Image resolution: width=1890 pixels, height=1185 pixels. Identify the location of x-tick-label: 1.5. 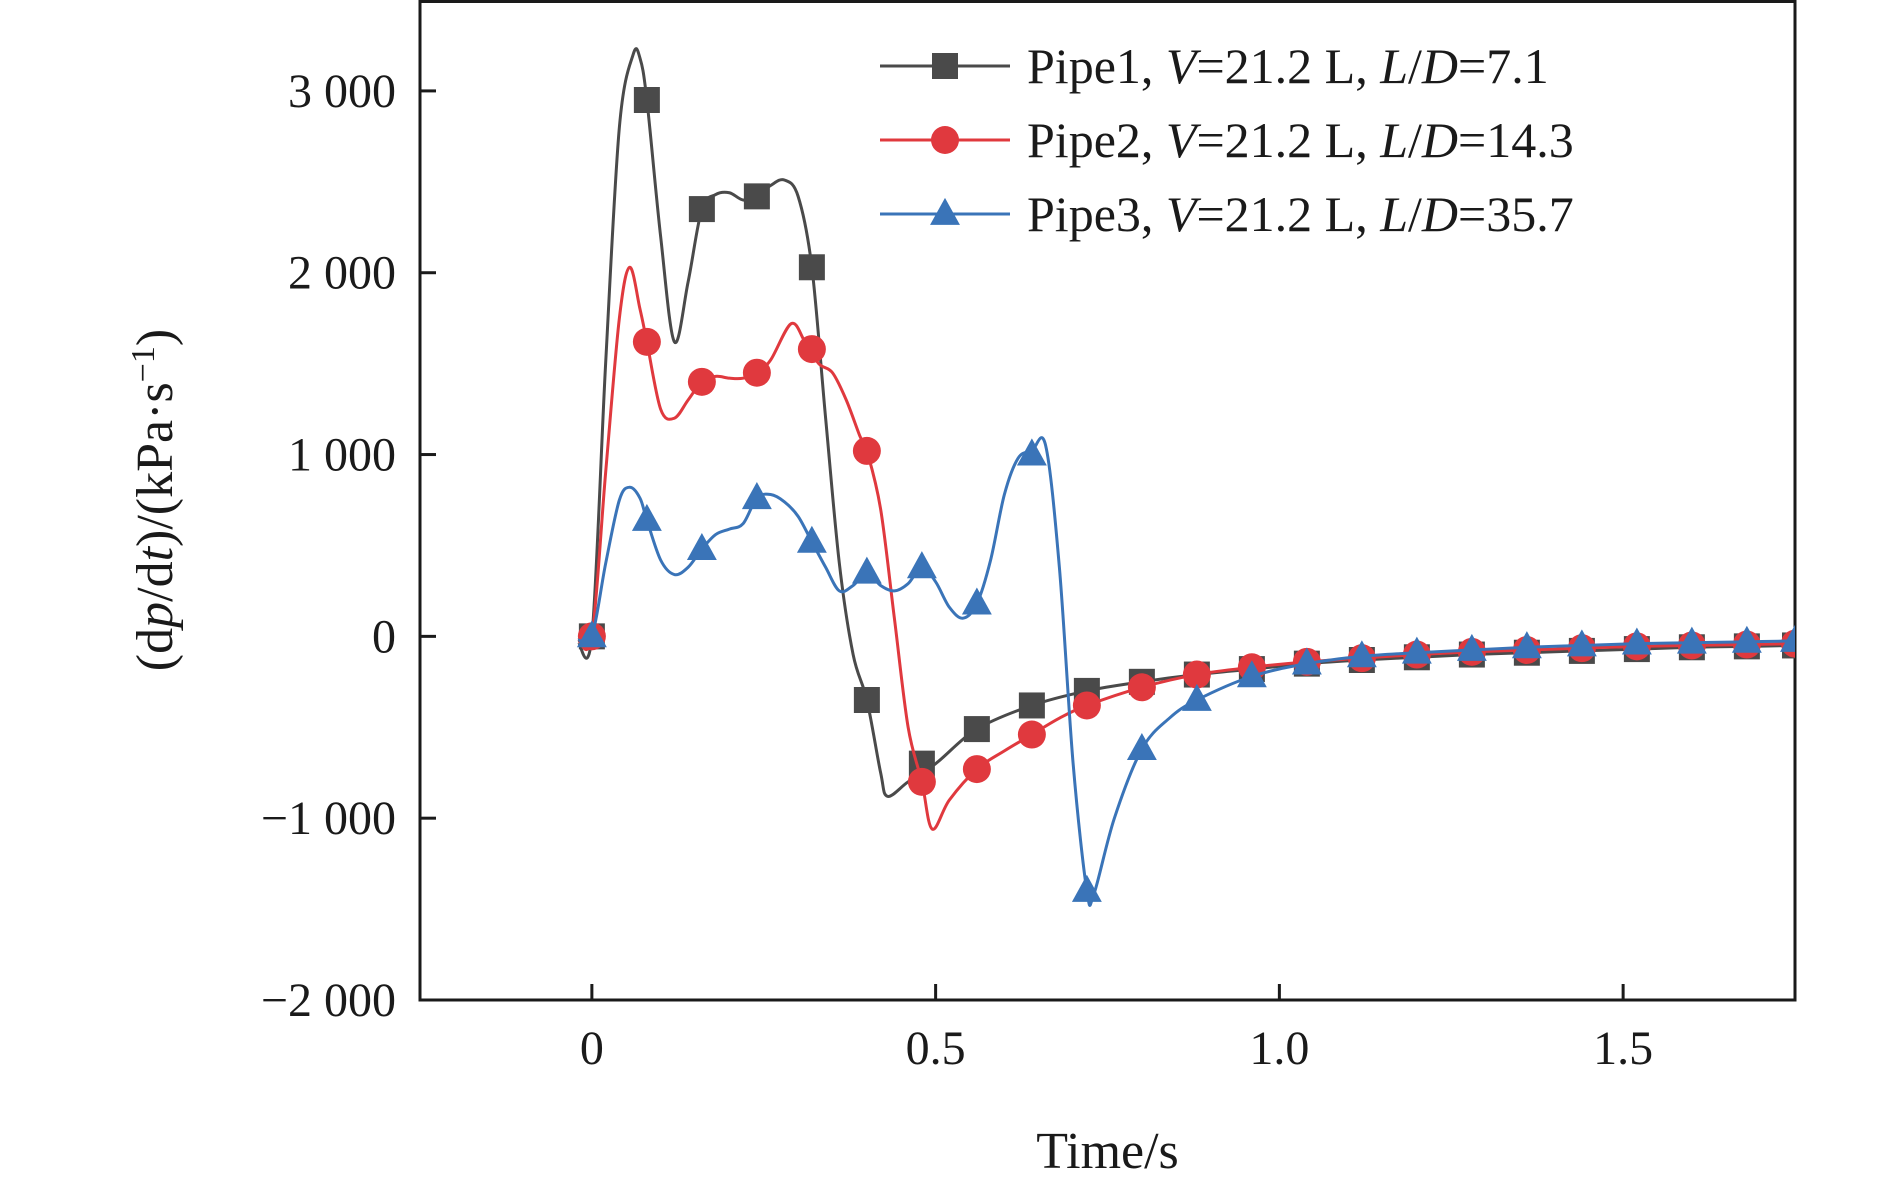
(1623, 1048).